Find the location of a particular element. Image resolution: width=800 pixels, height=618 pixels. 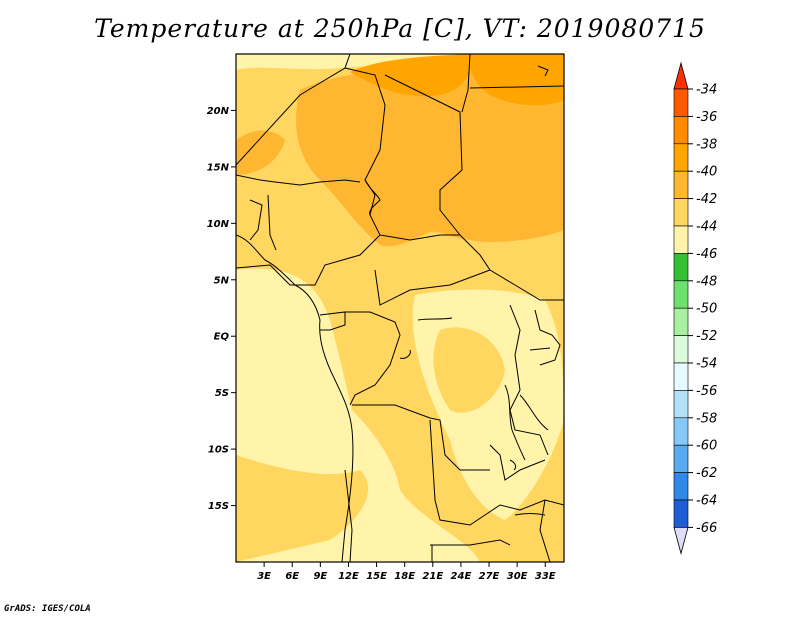

lat-tick-label: EQ is located at coordinates (222, 337).